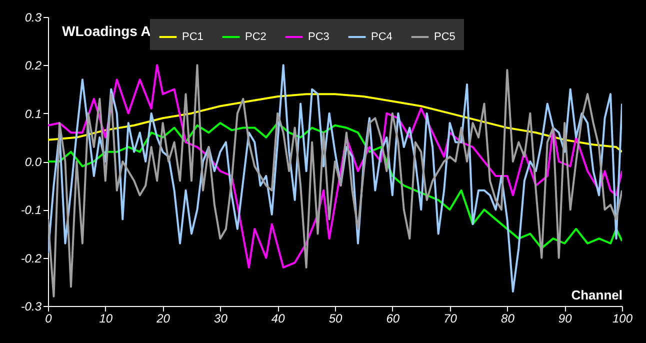 The height and width of the screenshot is (343, 646). What do you see at coordinates (31, 307) in the screenshot?
I see `y-tick-label: -0.3` at bounding box center [31, 307].